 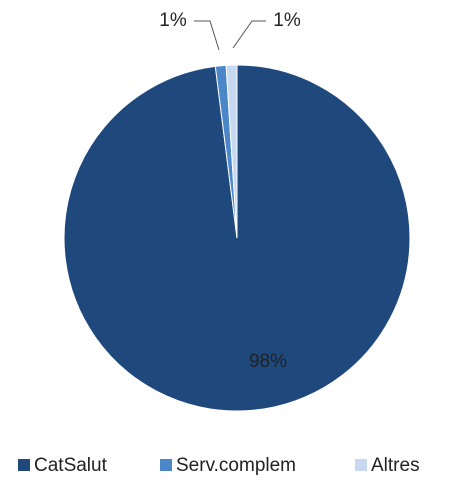 I want to click on legend: CatSalut Serv.complem Altres, so click(x=219, y=465).